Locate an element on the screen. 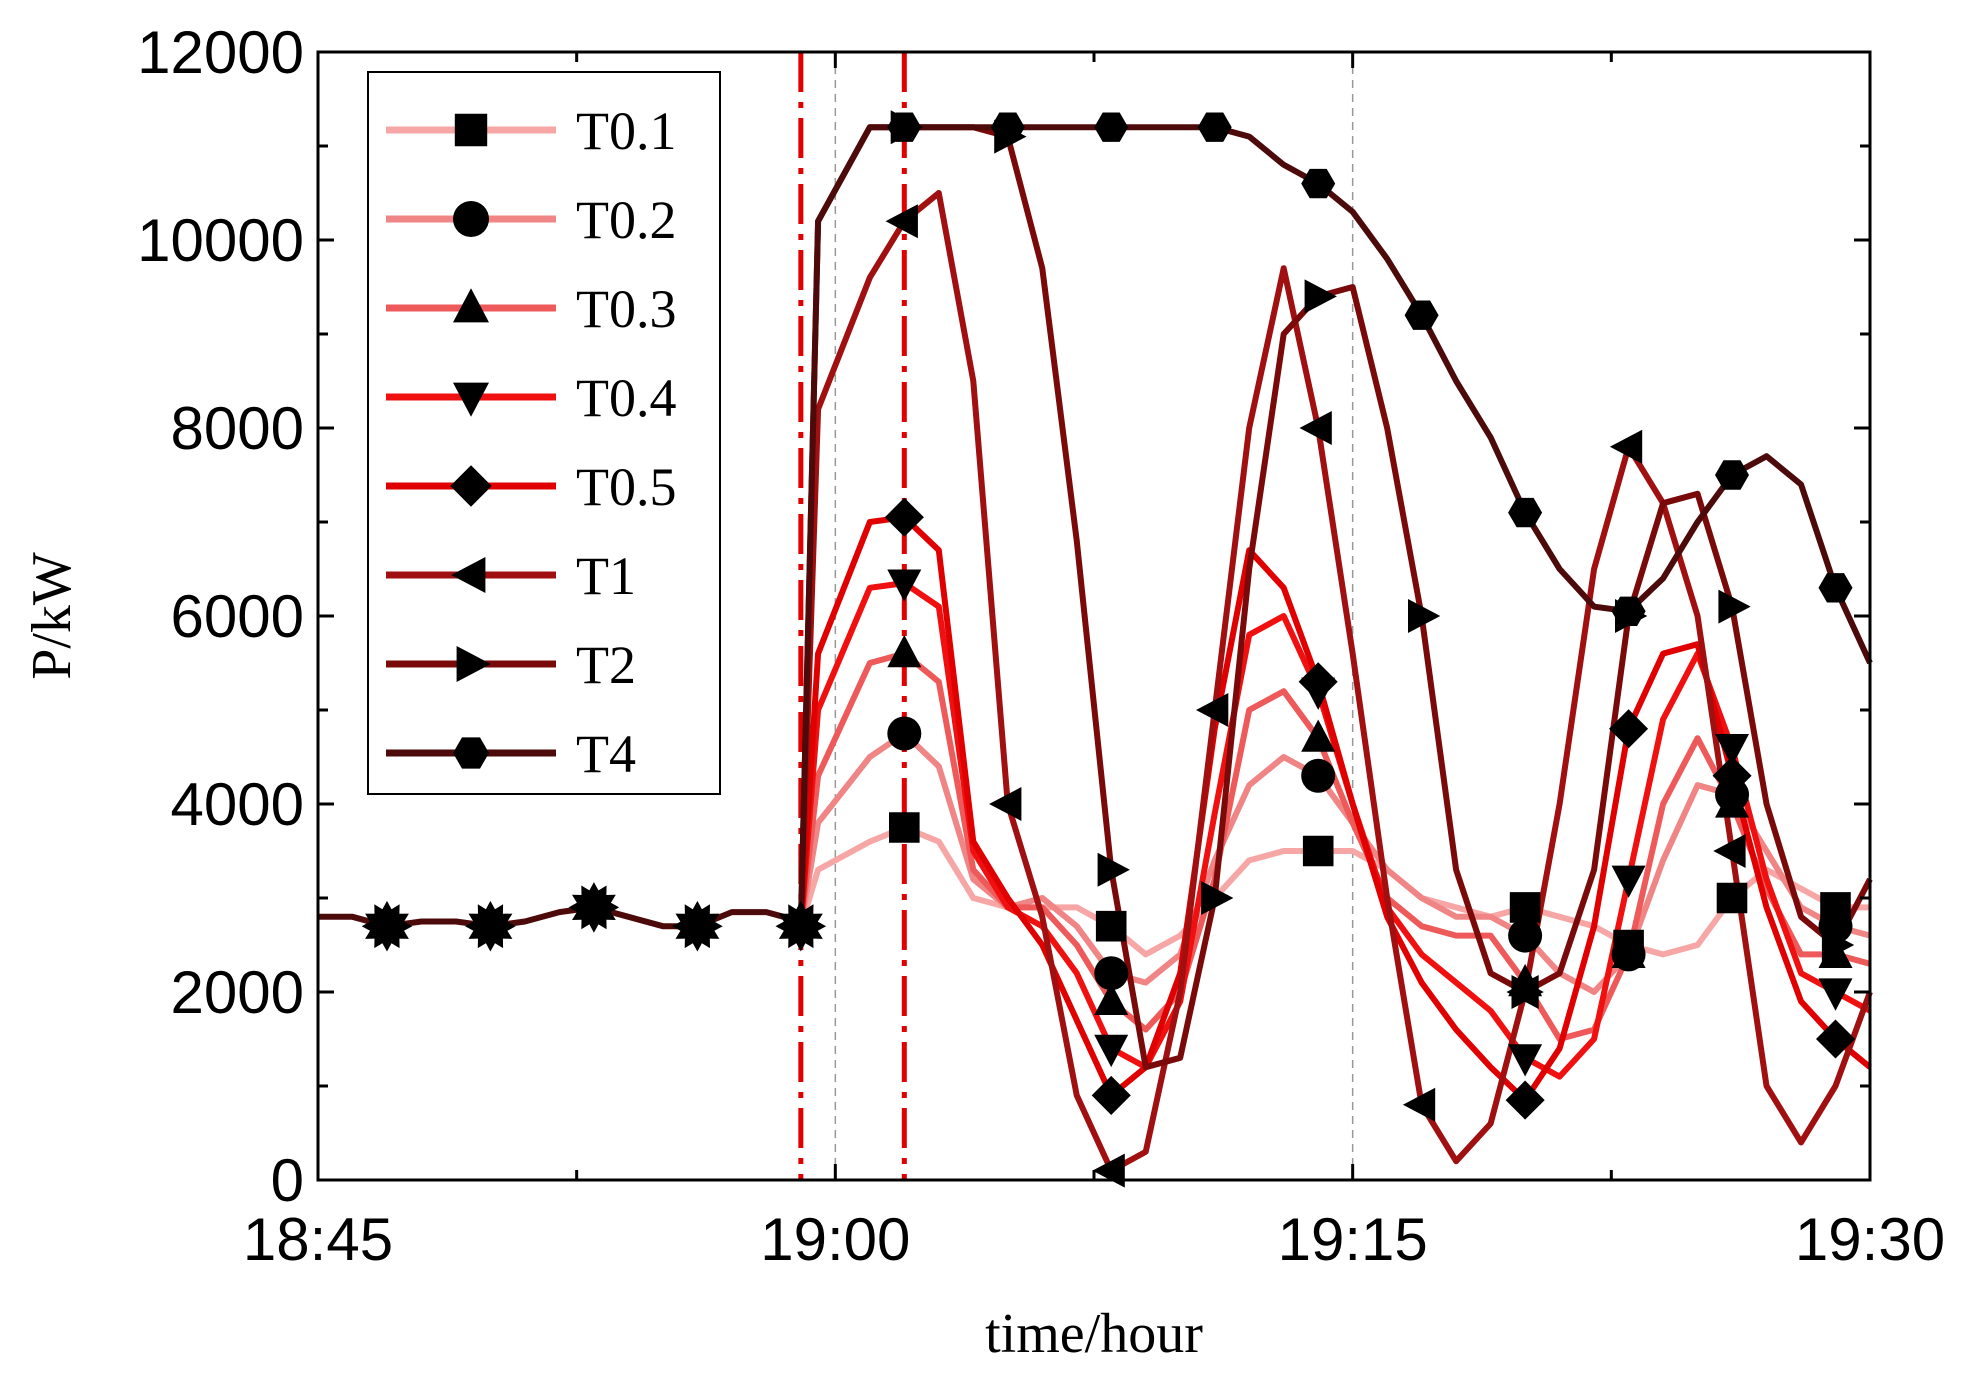 This screenshot has height=1375, width=1970. legend-marker-T0.3 is located at coordinates (471, 305).